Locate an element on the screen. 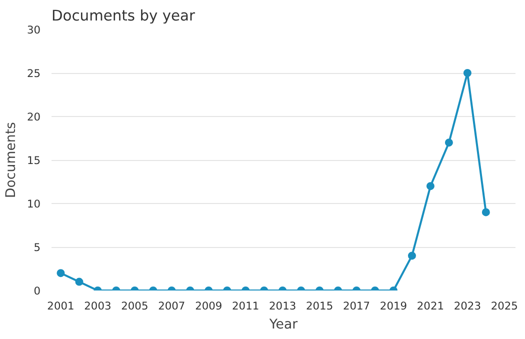 This screenshot has height=339, width=525. y-tick-label: 20 is located at coordinates (33, 117).